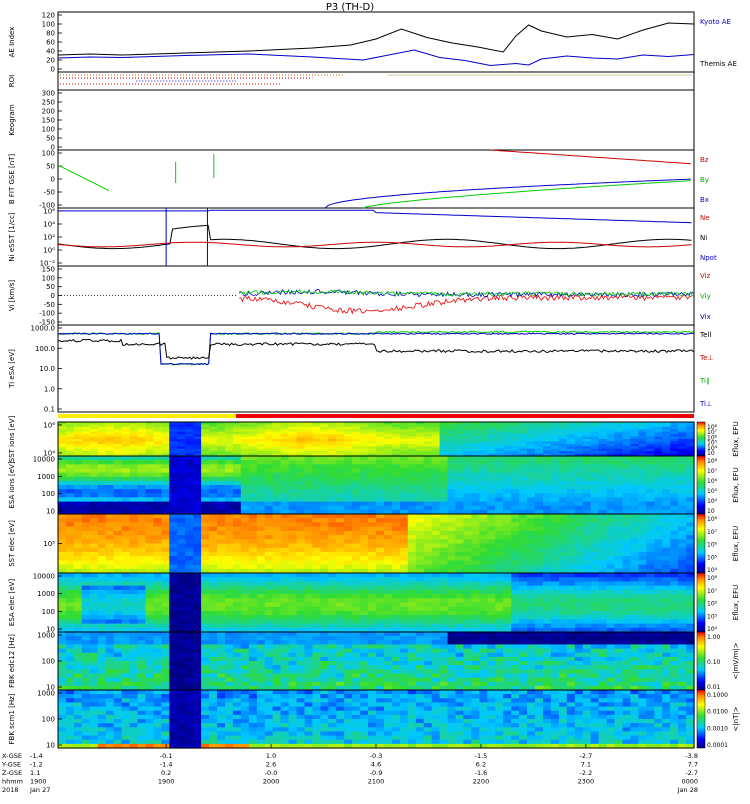 The height and width of the screenshot is (804, 750). I want to click on ytick-label: 50, so click(50, 167).